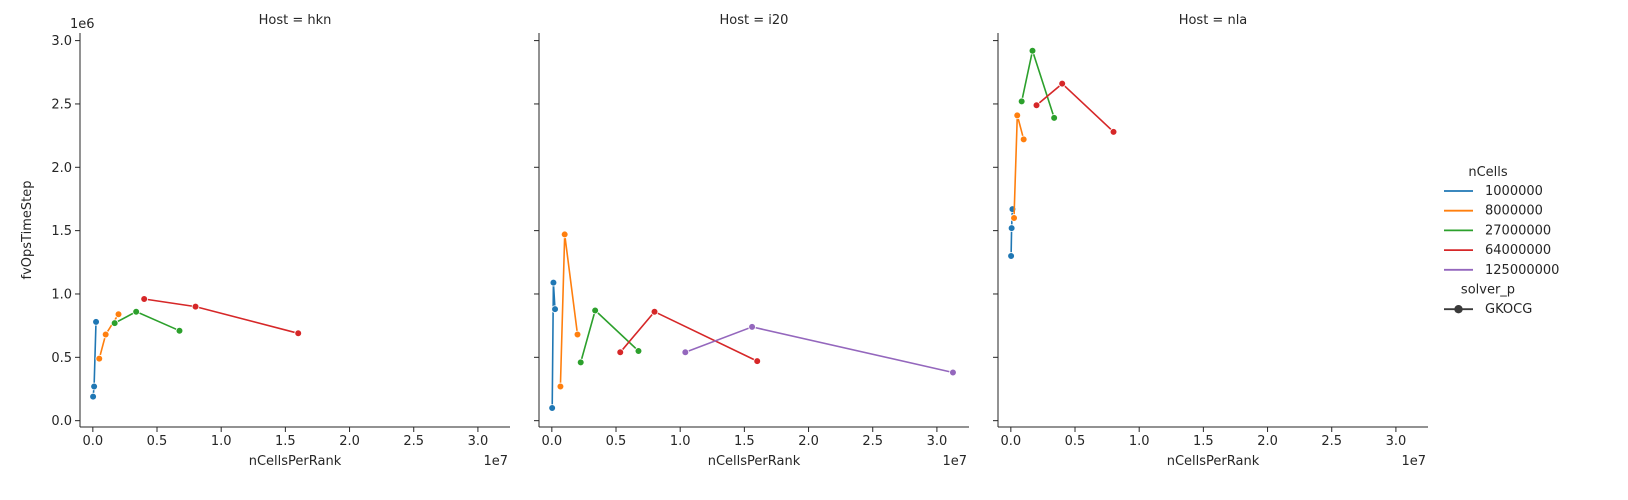 Image resolution: width=1628 pixels, height=500 pixels. What do you see at coordinates (61, 294) in the screenshot?
I see `y-tick-label: 1.0` at bounding box center [61, 294].